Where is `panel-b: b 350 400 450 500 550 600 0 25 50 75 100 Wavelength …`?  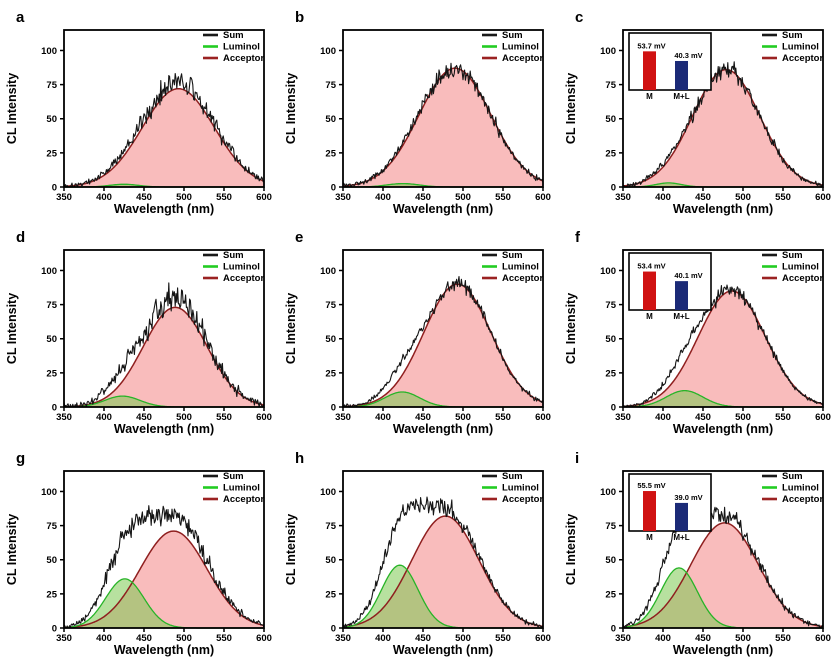
panel-b: b 350 400 450 500 550 600 0 25 50 75 100 Wavelength … is located at coordinates (418, 112).